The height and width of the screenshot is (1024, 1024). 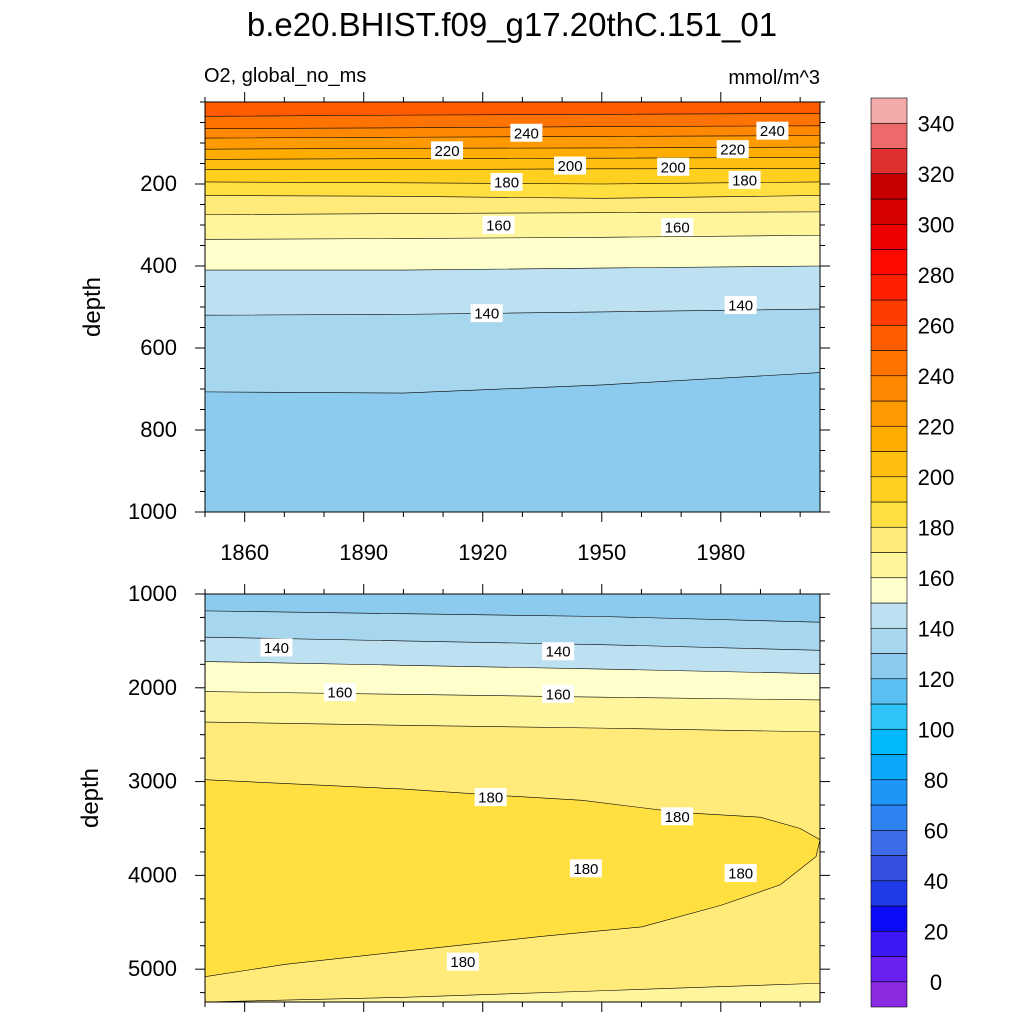 I want to click on contour-label: 240, so click(x=772, y=130).